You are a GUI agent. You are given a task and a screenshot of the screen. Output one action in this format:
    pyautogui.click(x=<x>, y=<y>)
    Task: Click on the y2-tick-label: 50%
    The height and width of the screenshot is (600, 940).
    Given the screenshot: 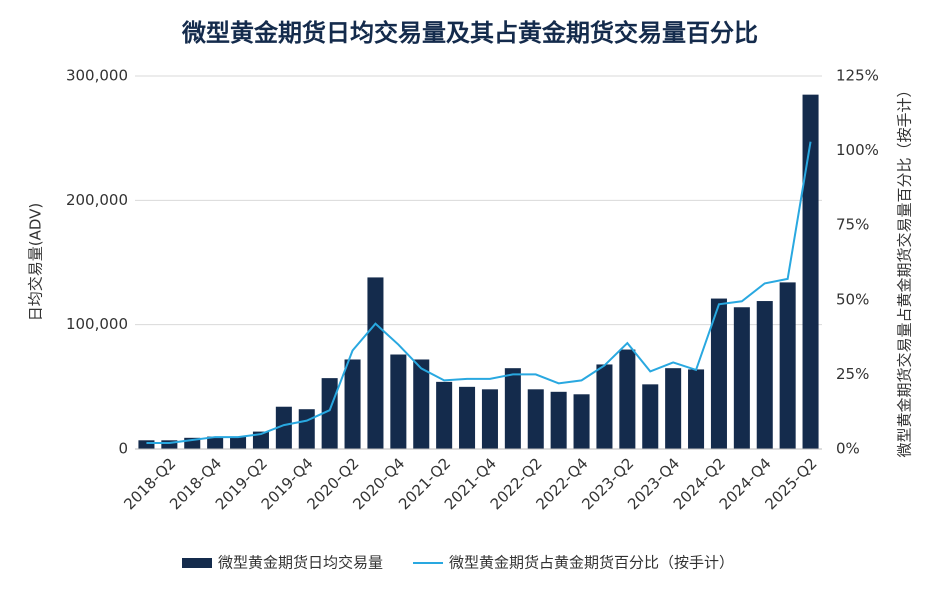 What is the action you would take?
    pyautogui.click(x=852, y=299)
    